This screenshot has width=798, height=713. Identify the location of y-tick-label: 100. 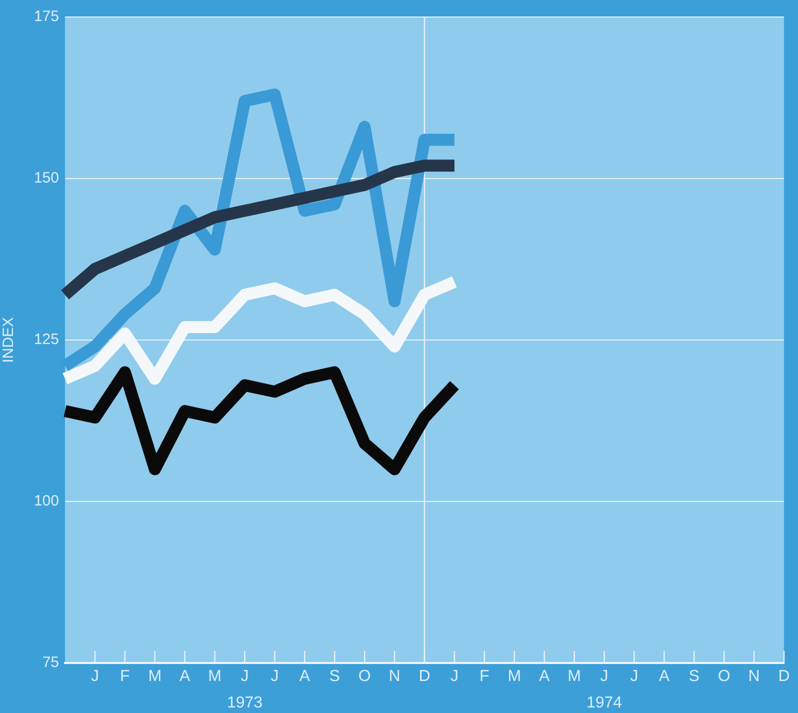
(46, 501).